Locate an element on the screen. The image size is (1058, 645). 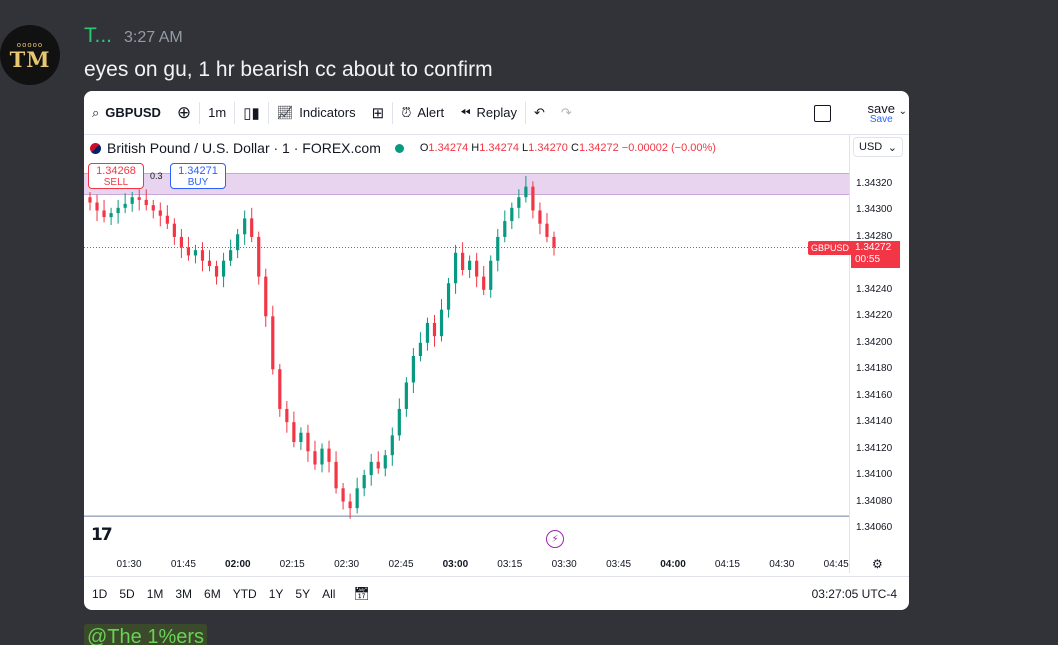
interval-label: 1m is located at coordinates (217, 112).